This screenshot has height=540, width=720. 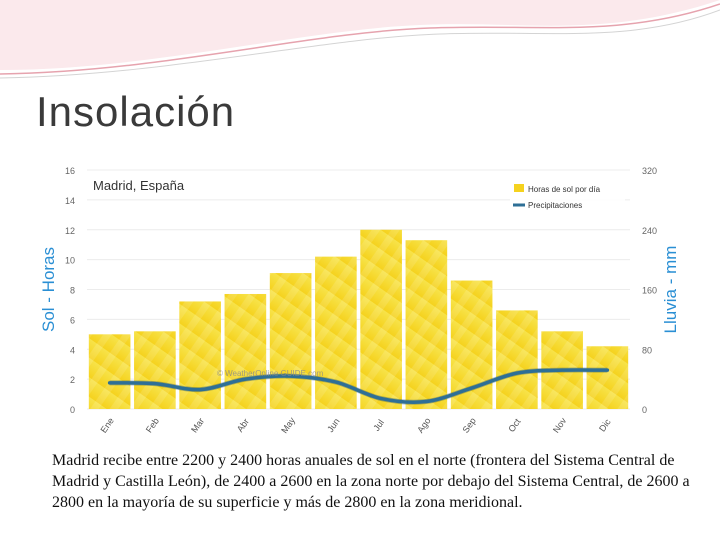 What do you see at coordinates (136, 111) in the screenshot?
I see `slide-title: Insolación` at bounding box center [136, 111].